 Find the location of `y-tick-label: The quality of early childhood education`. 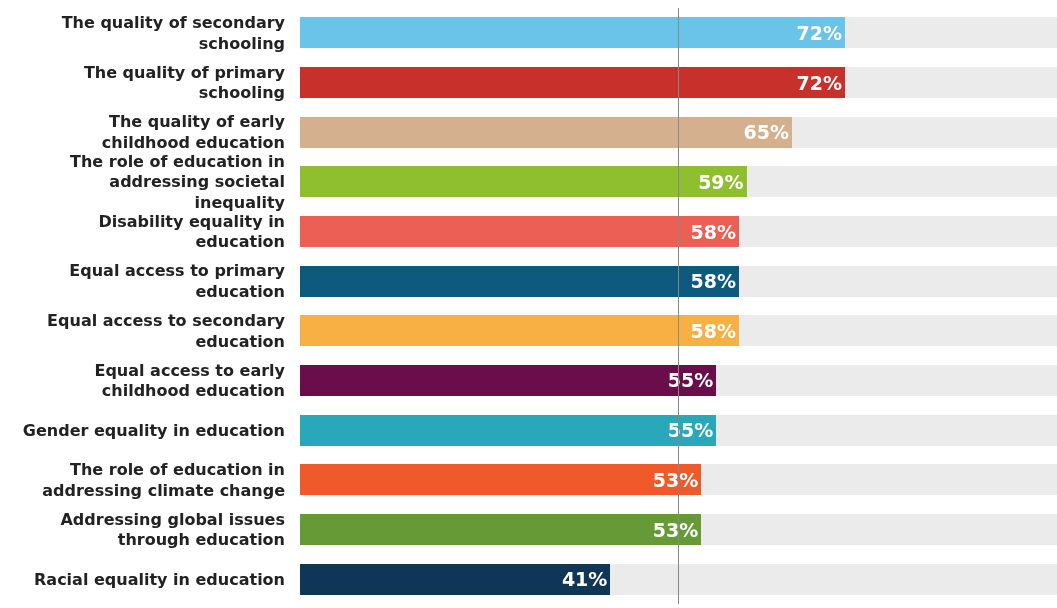

y-tick-label: The quality of early childhood education is located at coordinates (193, 132).